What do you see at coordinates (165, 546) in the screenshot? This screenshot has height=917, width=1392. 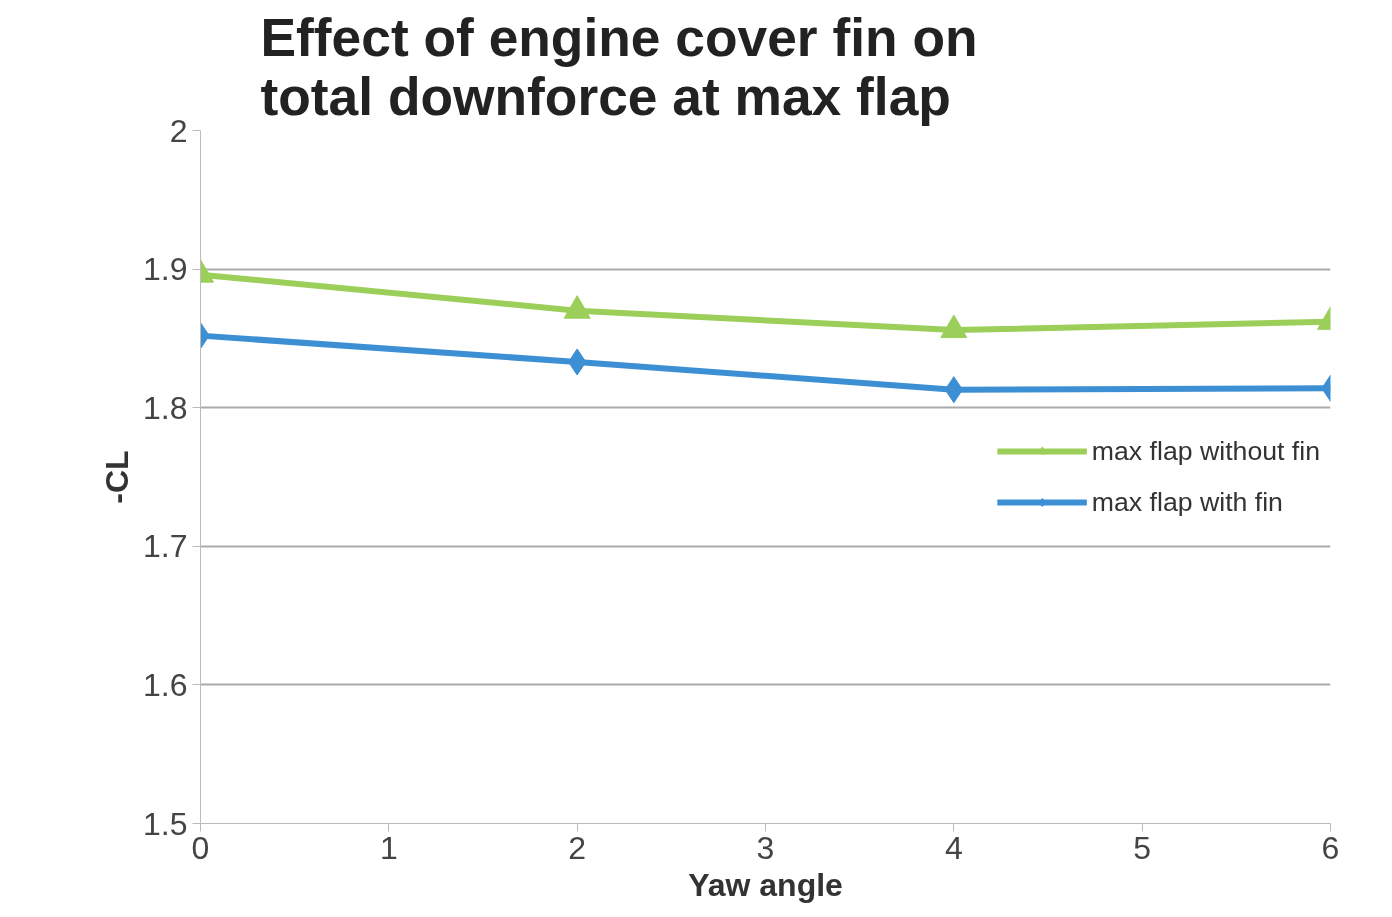 I see `y-tick-label: 1.7` at bounding box center [165, 546].